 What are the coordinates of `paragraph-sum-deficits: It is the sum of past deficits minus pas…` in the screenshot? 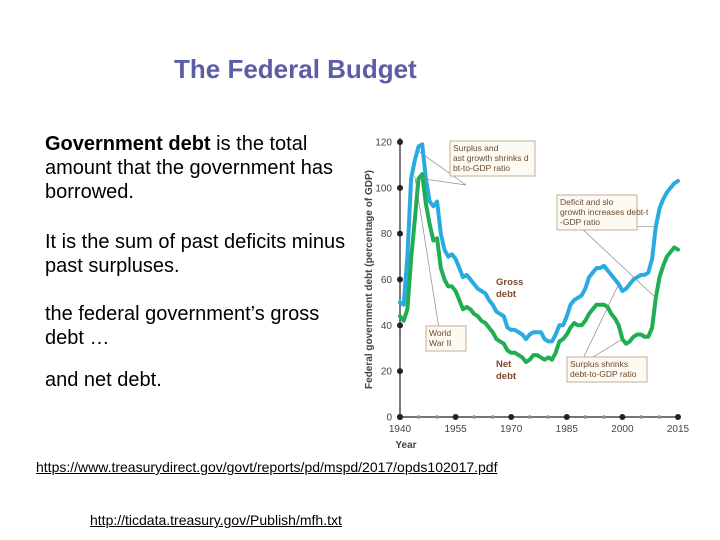 It's located at (195, 254).